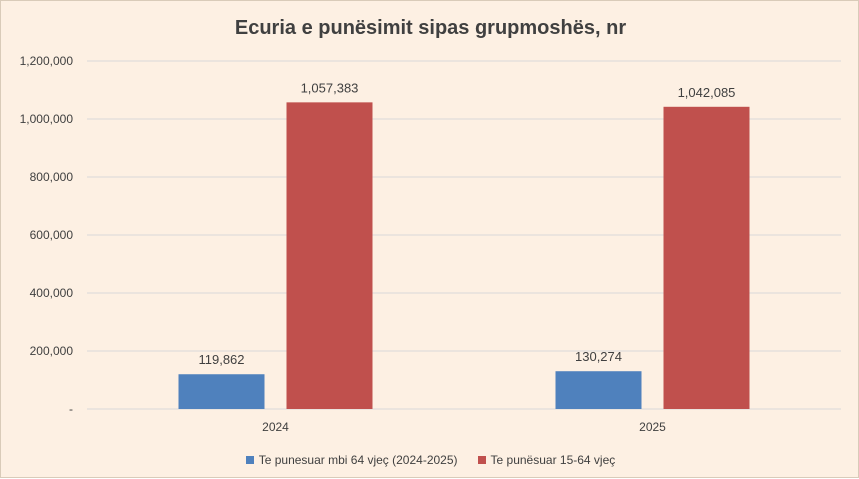 The image size is (859, 479). I want to click on y-tick-label: 600,000, so click(52, 235).